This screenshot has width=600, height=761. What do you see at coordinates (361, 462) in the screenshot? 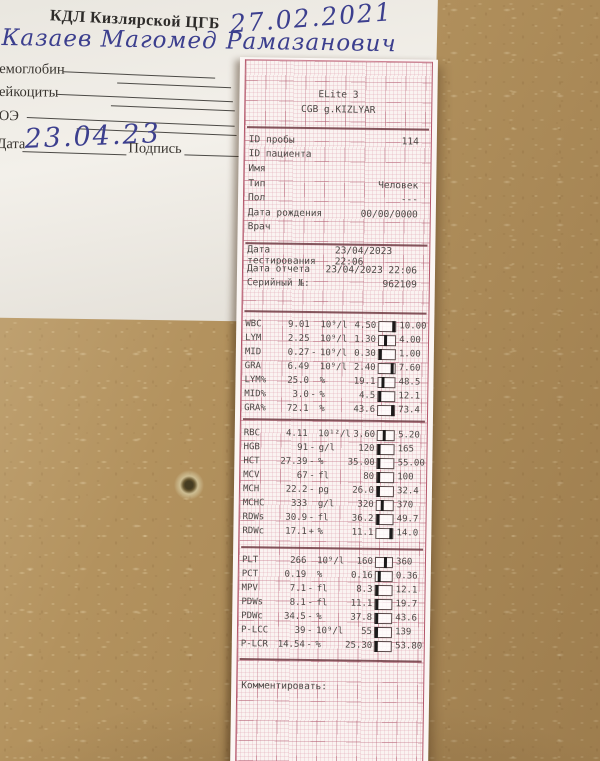
I see `ref-low: 35.00` at bounding box center [361, 462].